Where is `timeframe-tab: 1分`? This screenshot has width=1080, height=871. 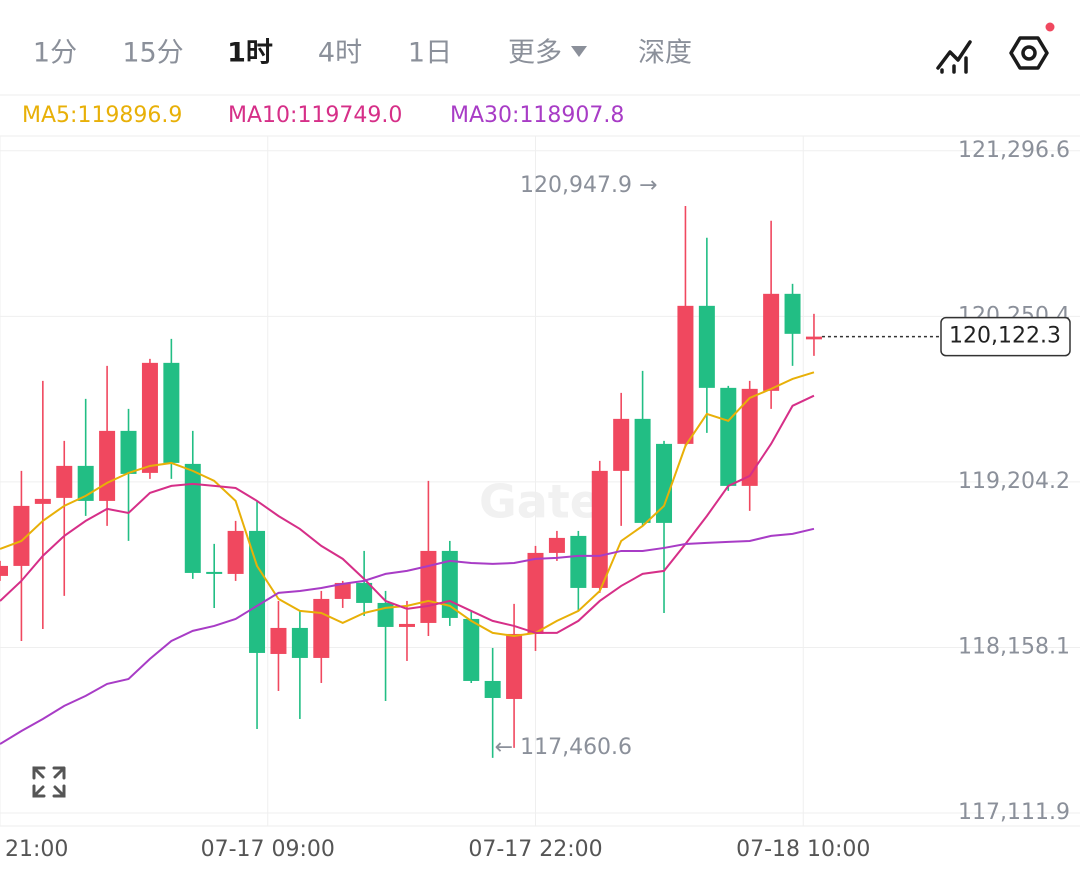 timeframe-tab: 1分 is located at coordinates (55, 53).